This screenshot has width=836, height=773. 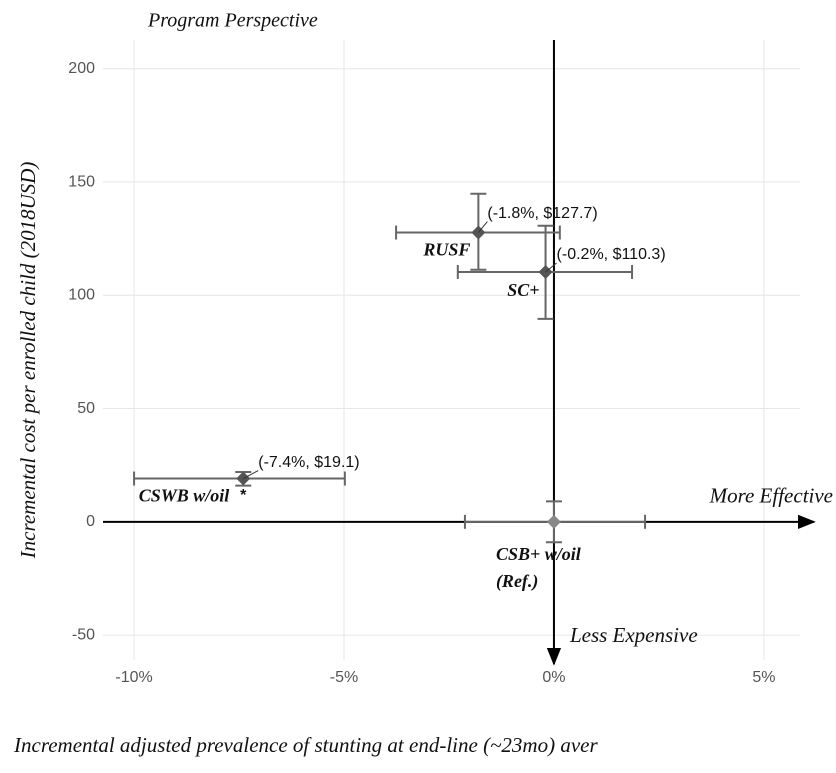 What do you see at coordinates (771, 496) in the screenshot?
I see `annotation: More Effective` at bounding box center [771, 496].